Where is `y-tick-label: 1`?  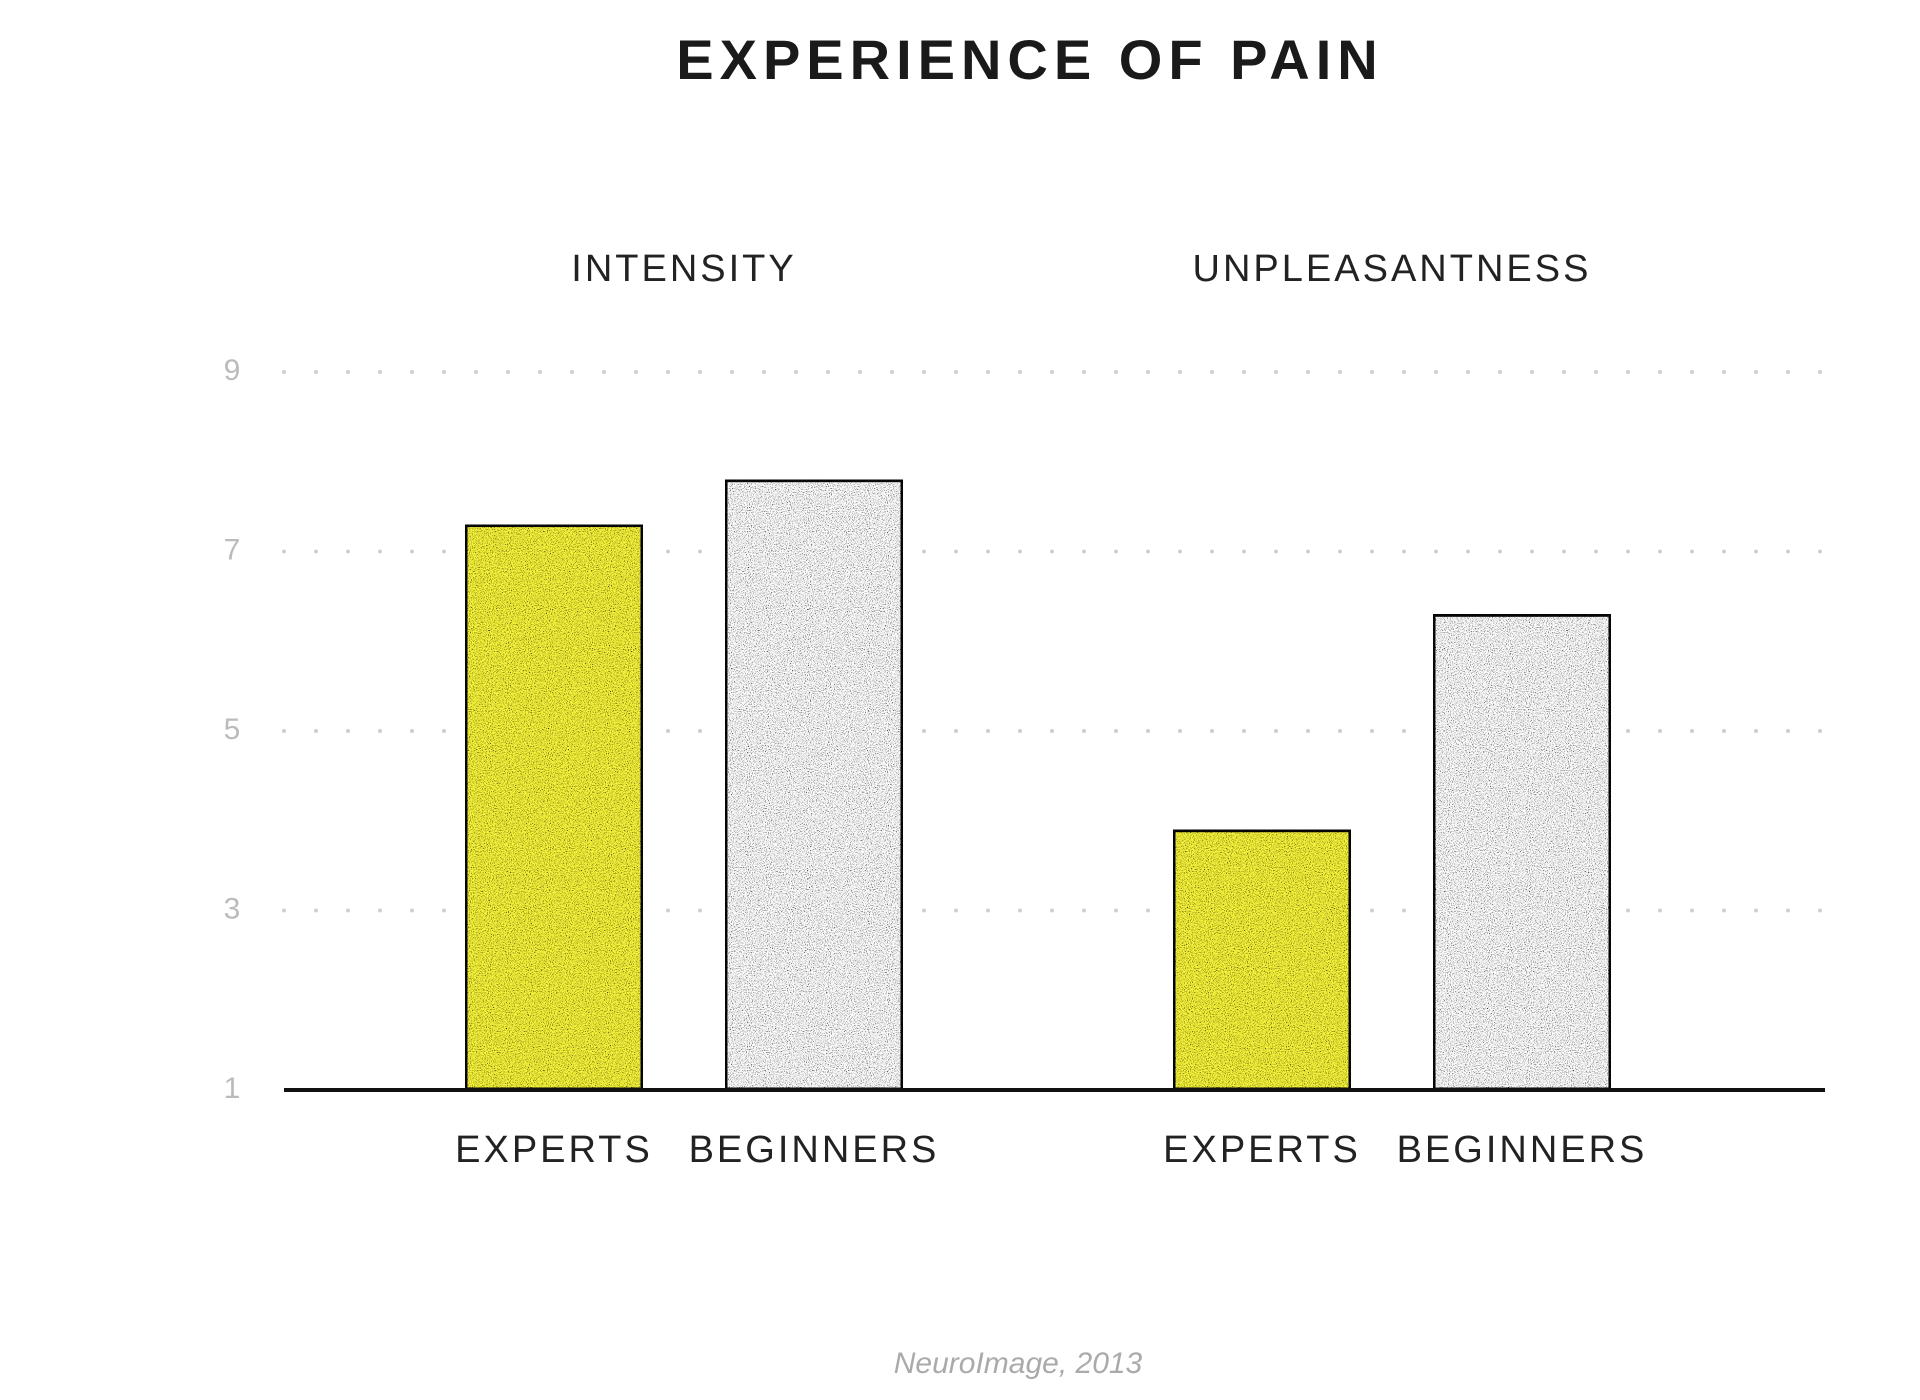 y-tick-label: 1 is located at coordinates (232, 1088).